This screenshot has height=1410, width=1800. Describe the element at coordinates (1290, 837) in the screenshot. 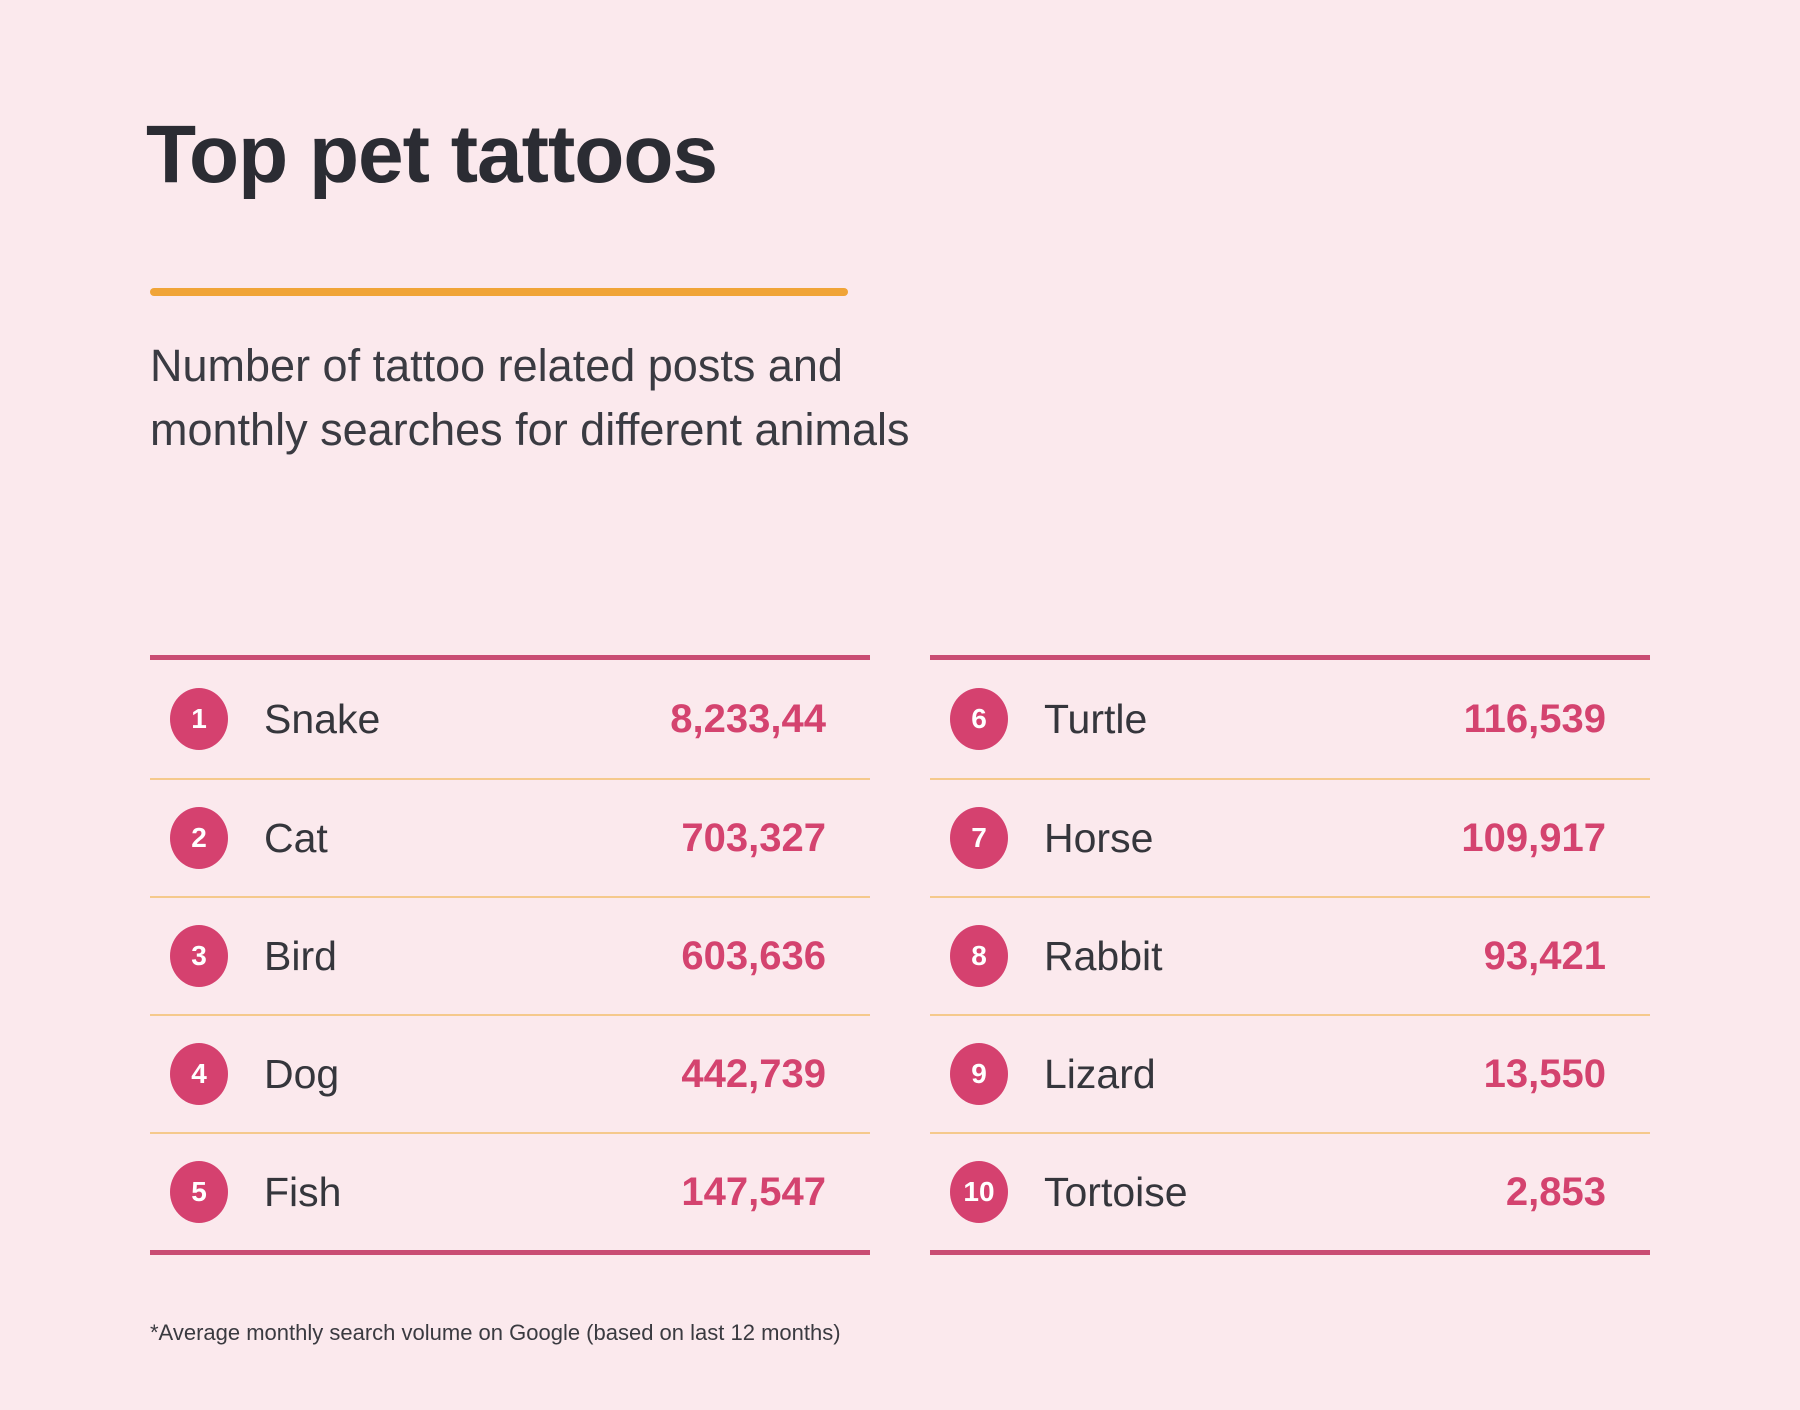

I see `table-row-horse: 7 Horse 109,917` at that location.